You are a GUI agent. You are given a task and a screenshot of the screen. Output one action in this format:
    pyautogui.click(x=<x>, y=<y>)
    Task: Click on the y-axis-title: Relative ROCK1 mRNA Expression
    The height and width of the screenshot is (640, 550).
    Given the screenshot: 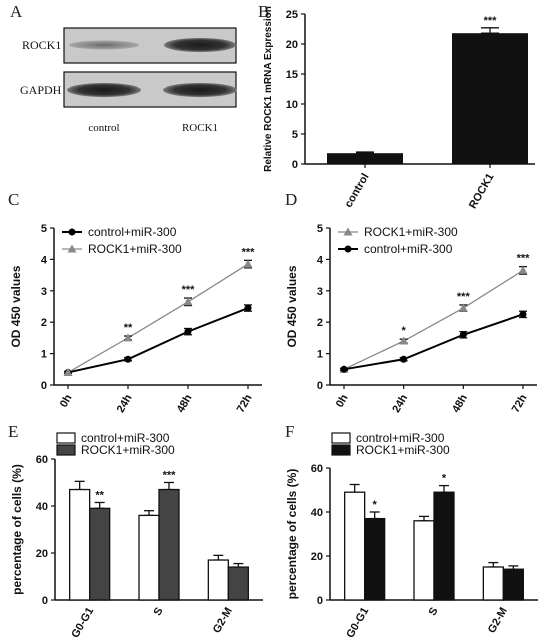 What is the action you would take?
    pyautogui.click(x=268, y=89)
    